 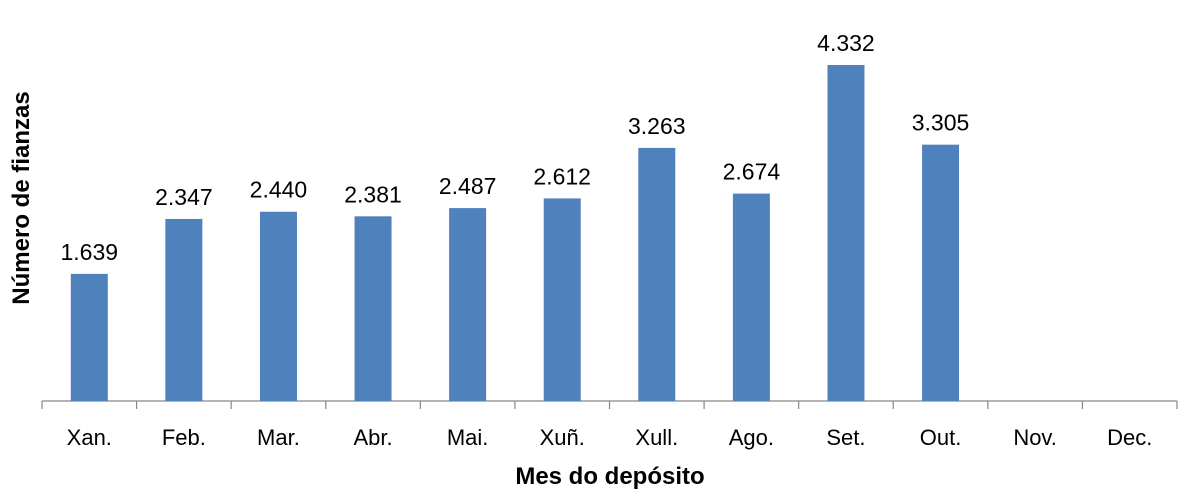 What do you see at coordinates (89, 437) in the screenshot?
I see `x-tick-label: Xan.` at bounding box center [89, 437].